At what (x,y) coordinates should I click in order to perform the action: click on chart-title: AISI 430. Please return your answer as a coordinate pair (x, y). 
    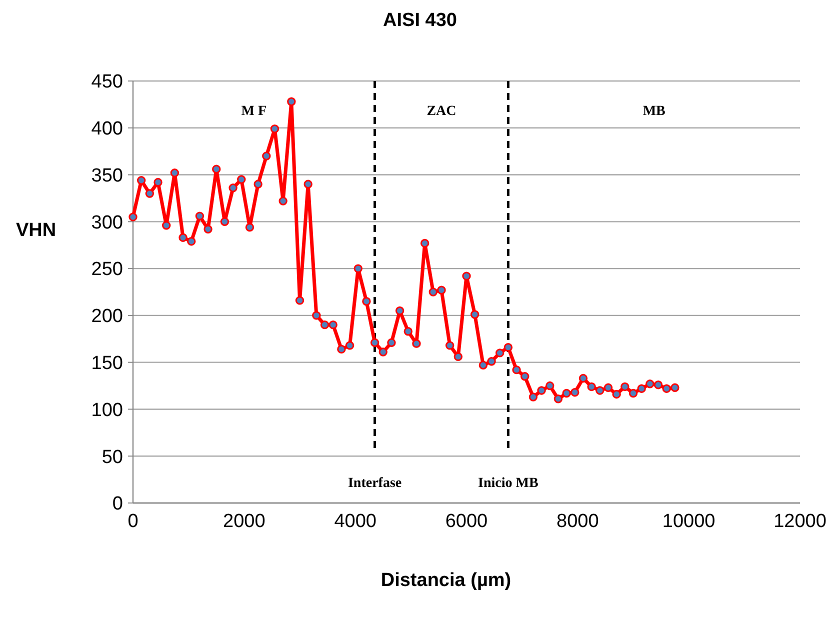
    Looking at the image, I should click on (420, 20).